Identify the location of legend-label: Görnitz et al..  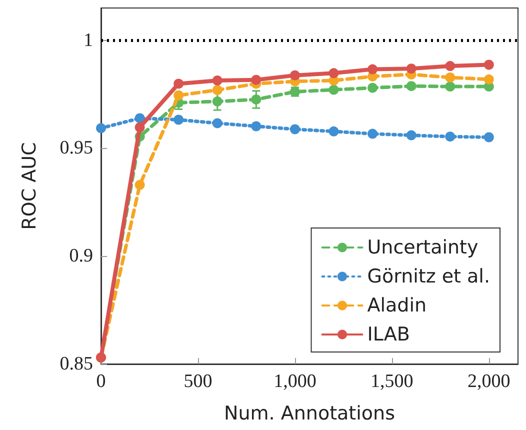
(428, 277).